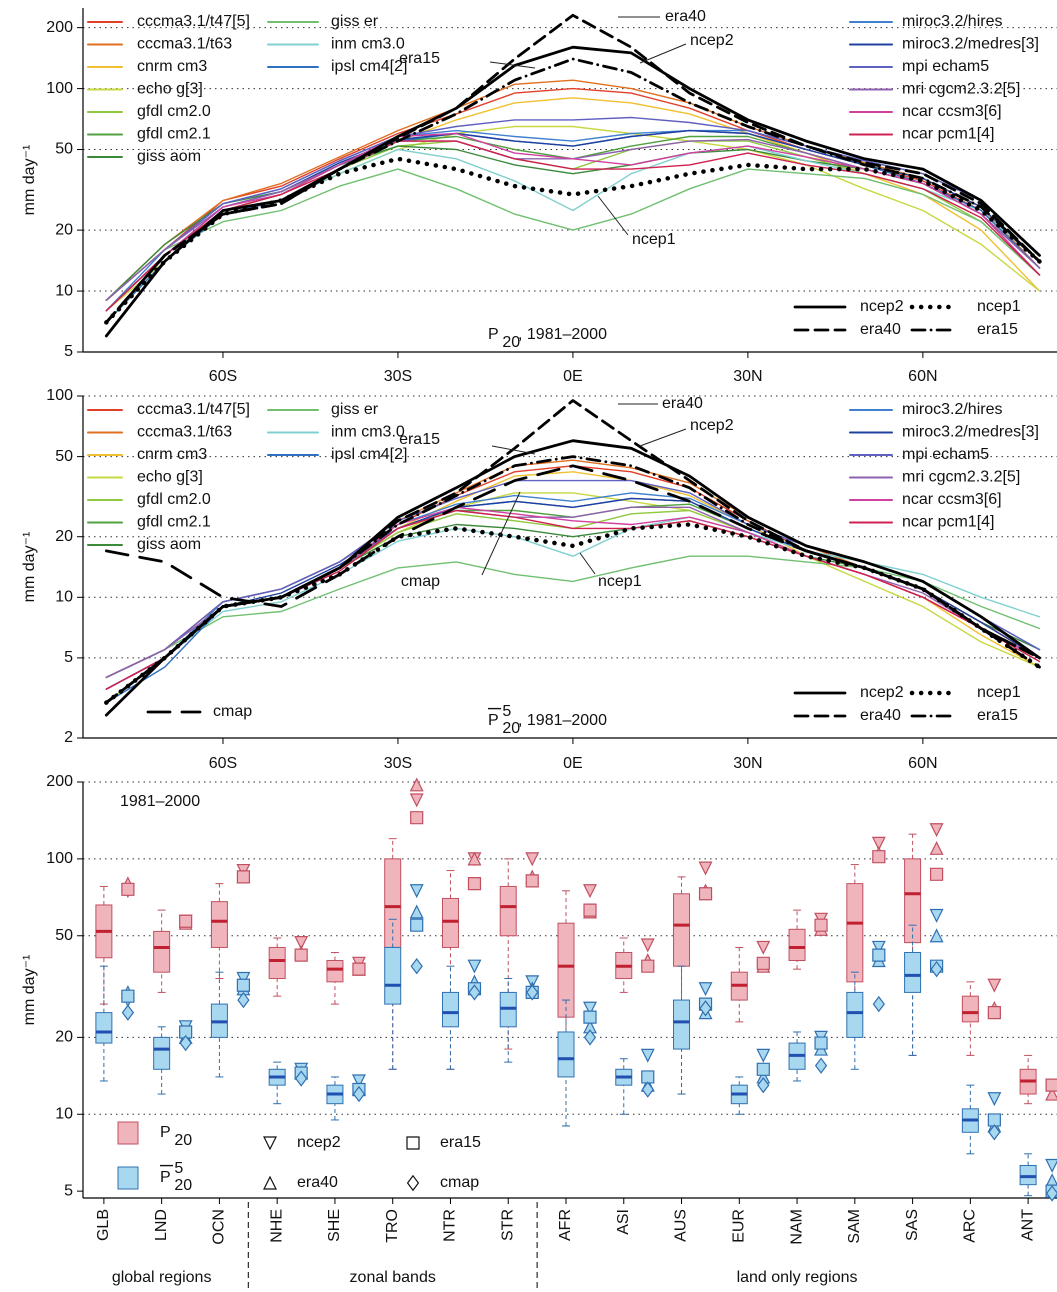 The image size is (1057, 1292). Describe the element at coordinates (681, 1225) in the screenshot. I see `x-tick-label: AUS` at that location.